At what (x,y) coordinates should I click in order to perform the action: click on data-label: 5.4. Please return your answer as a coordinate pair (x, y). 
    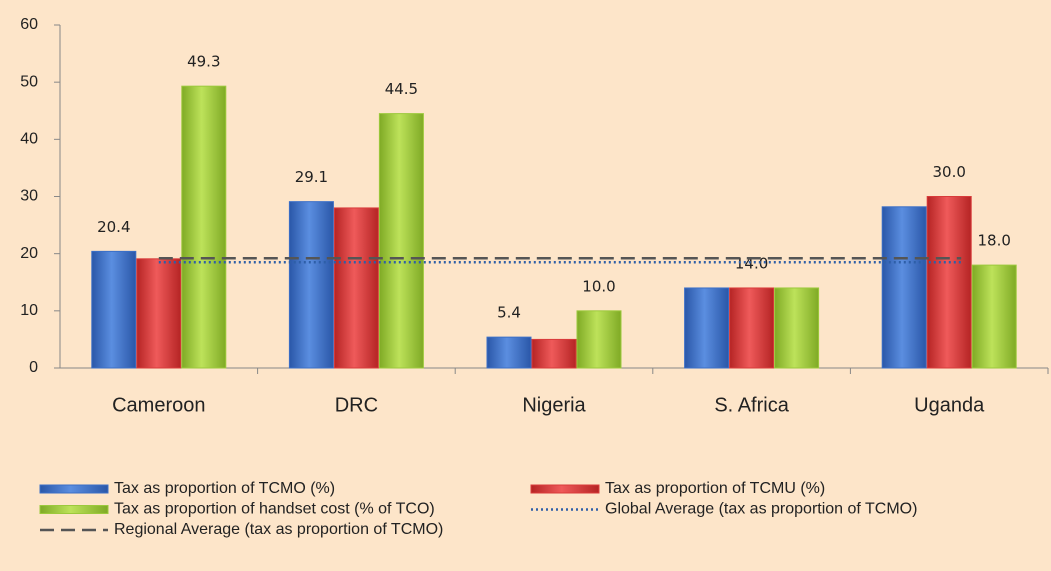
    Looking at the image, I should click on (509, 313).